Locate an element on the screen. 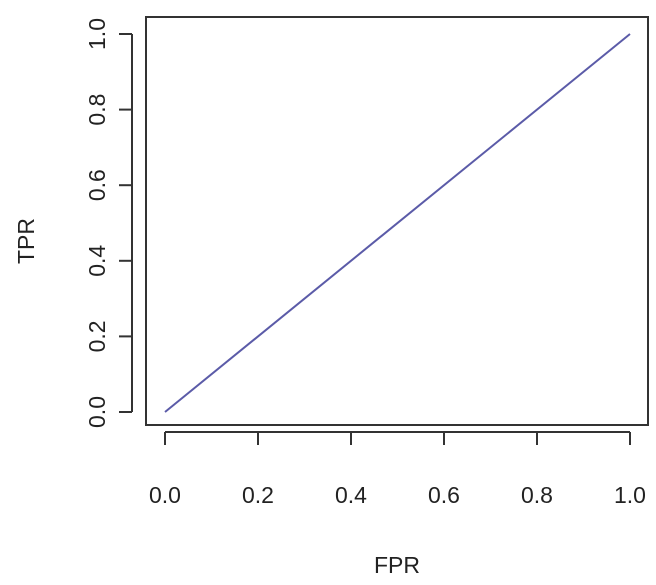  y-tick-label: 0.0 is located at coordinates (97, 412).